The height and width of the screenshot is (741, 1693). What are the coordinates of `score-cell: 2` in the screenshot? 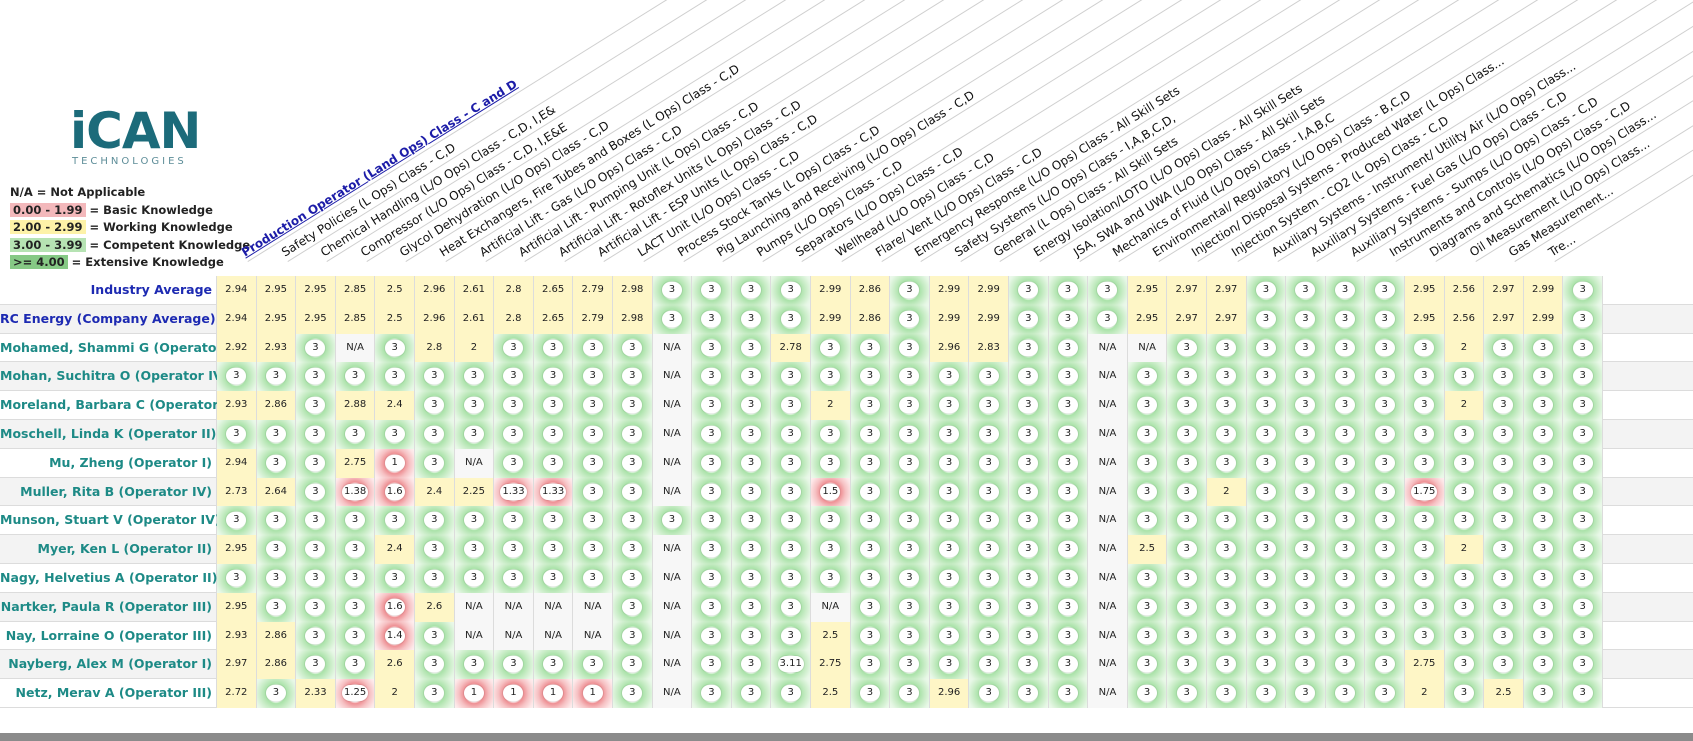 It's located at (474, 348).